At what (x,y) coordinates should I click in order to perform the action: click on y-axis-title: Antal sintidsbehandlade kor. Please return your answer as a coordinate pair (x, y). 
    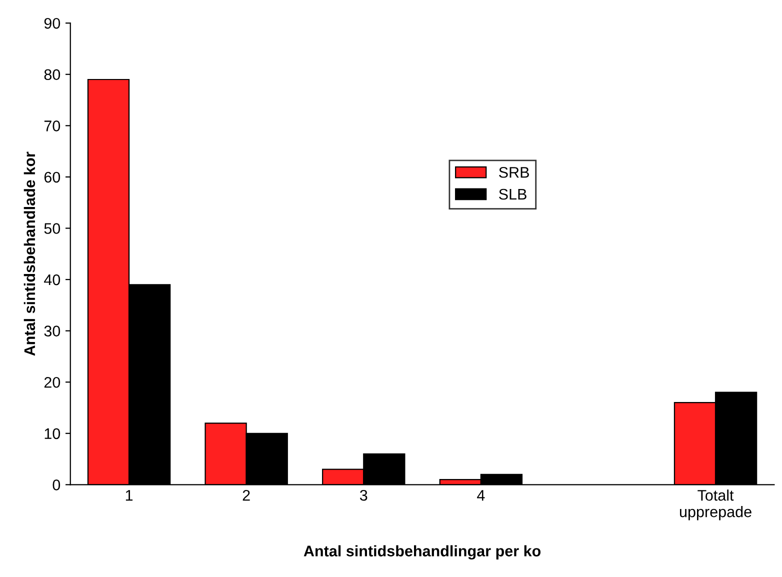
    Looking at the image, I should click on (30, 254).